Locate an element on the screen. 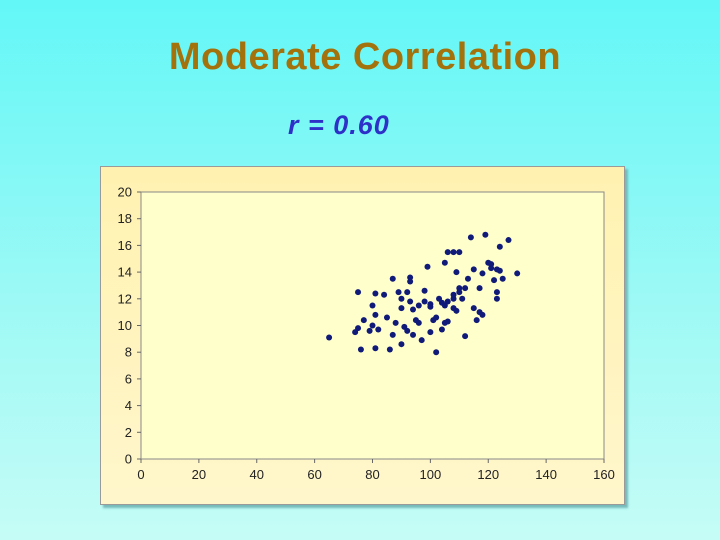 The height and width of the screenshot is (540, 720). x-tick-label: 0 is located at coordinates (140, 474).